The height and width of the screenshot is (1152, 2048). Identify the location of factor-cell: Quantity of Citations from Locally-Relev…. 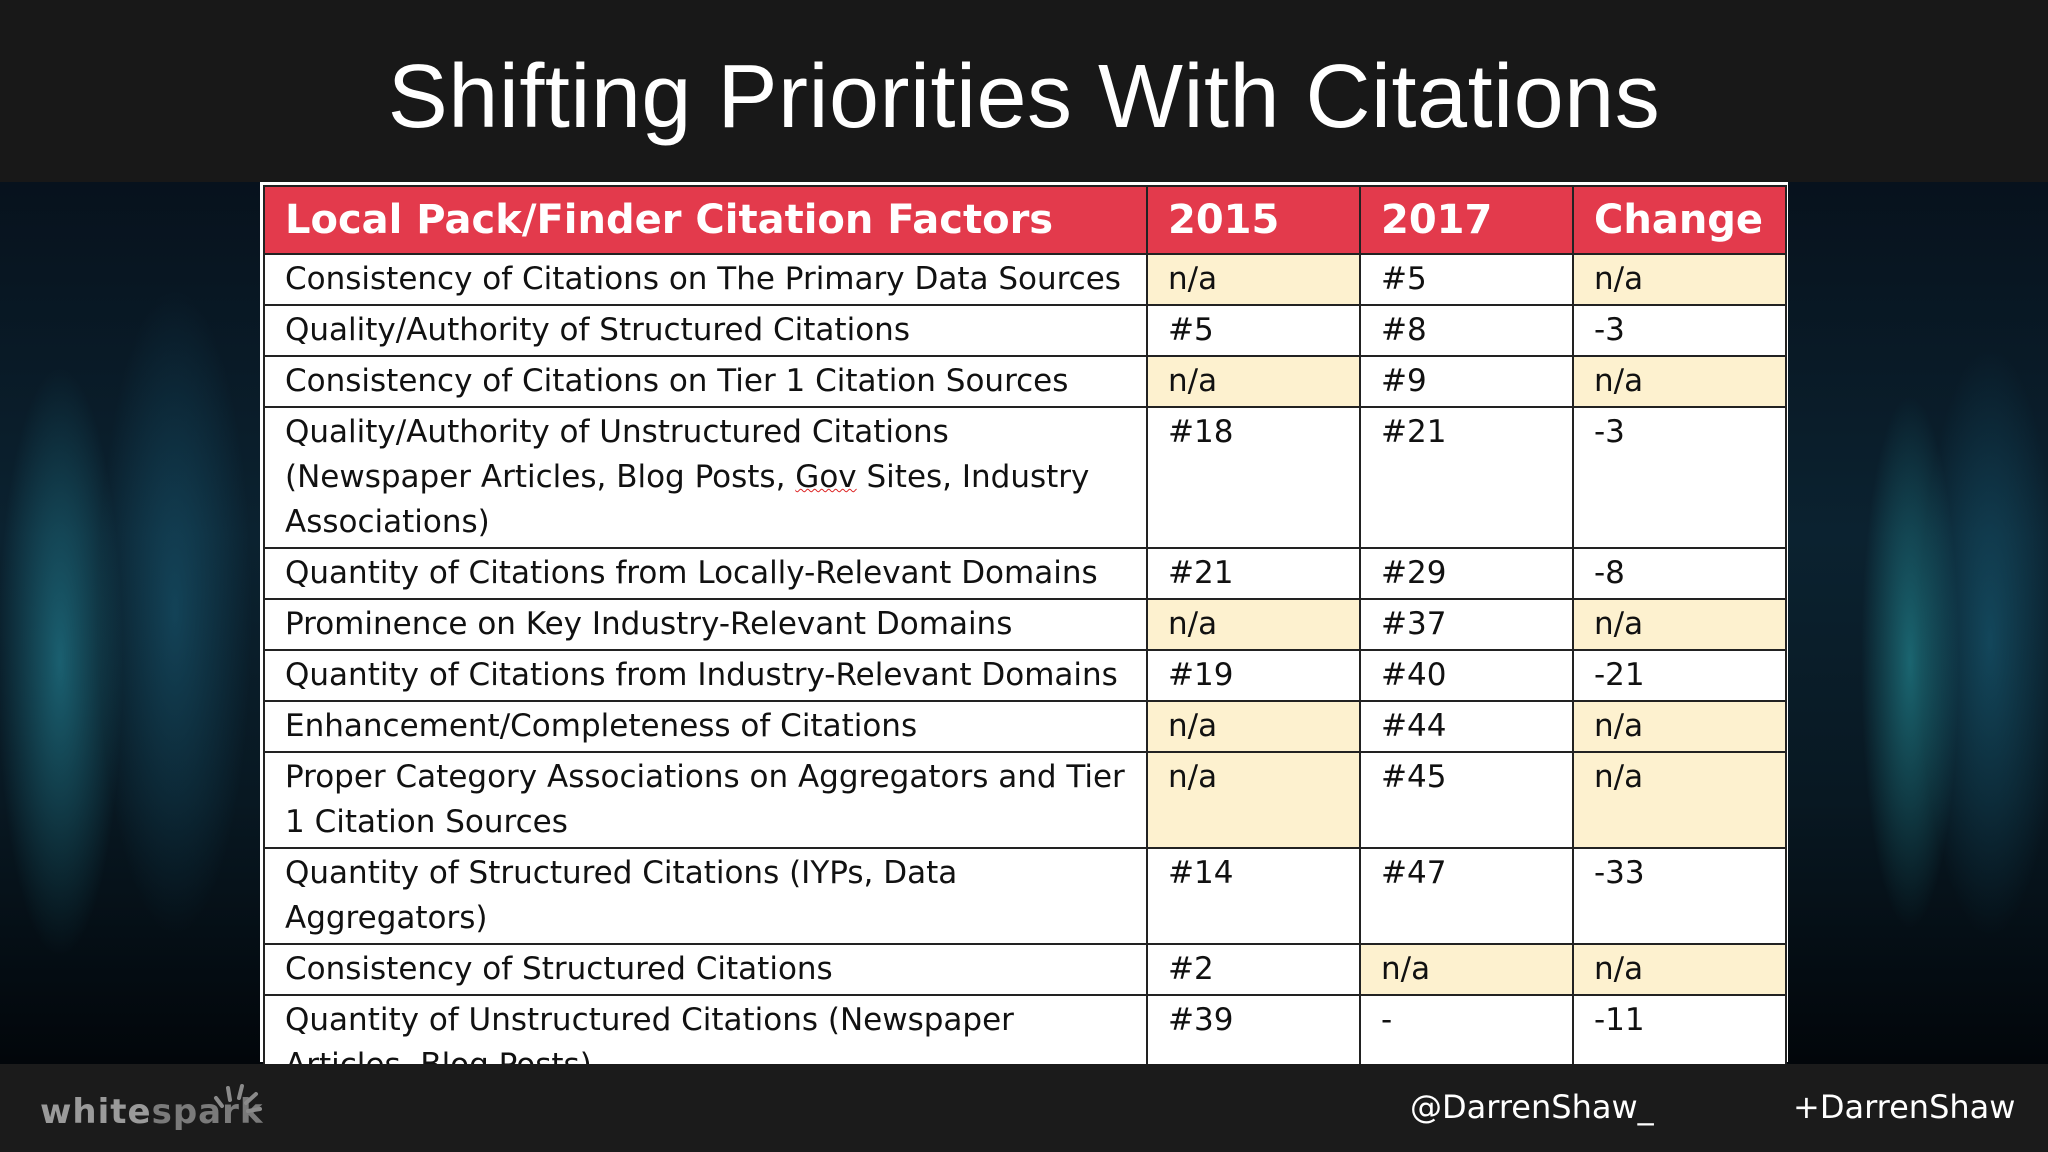
(705, 573).